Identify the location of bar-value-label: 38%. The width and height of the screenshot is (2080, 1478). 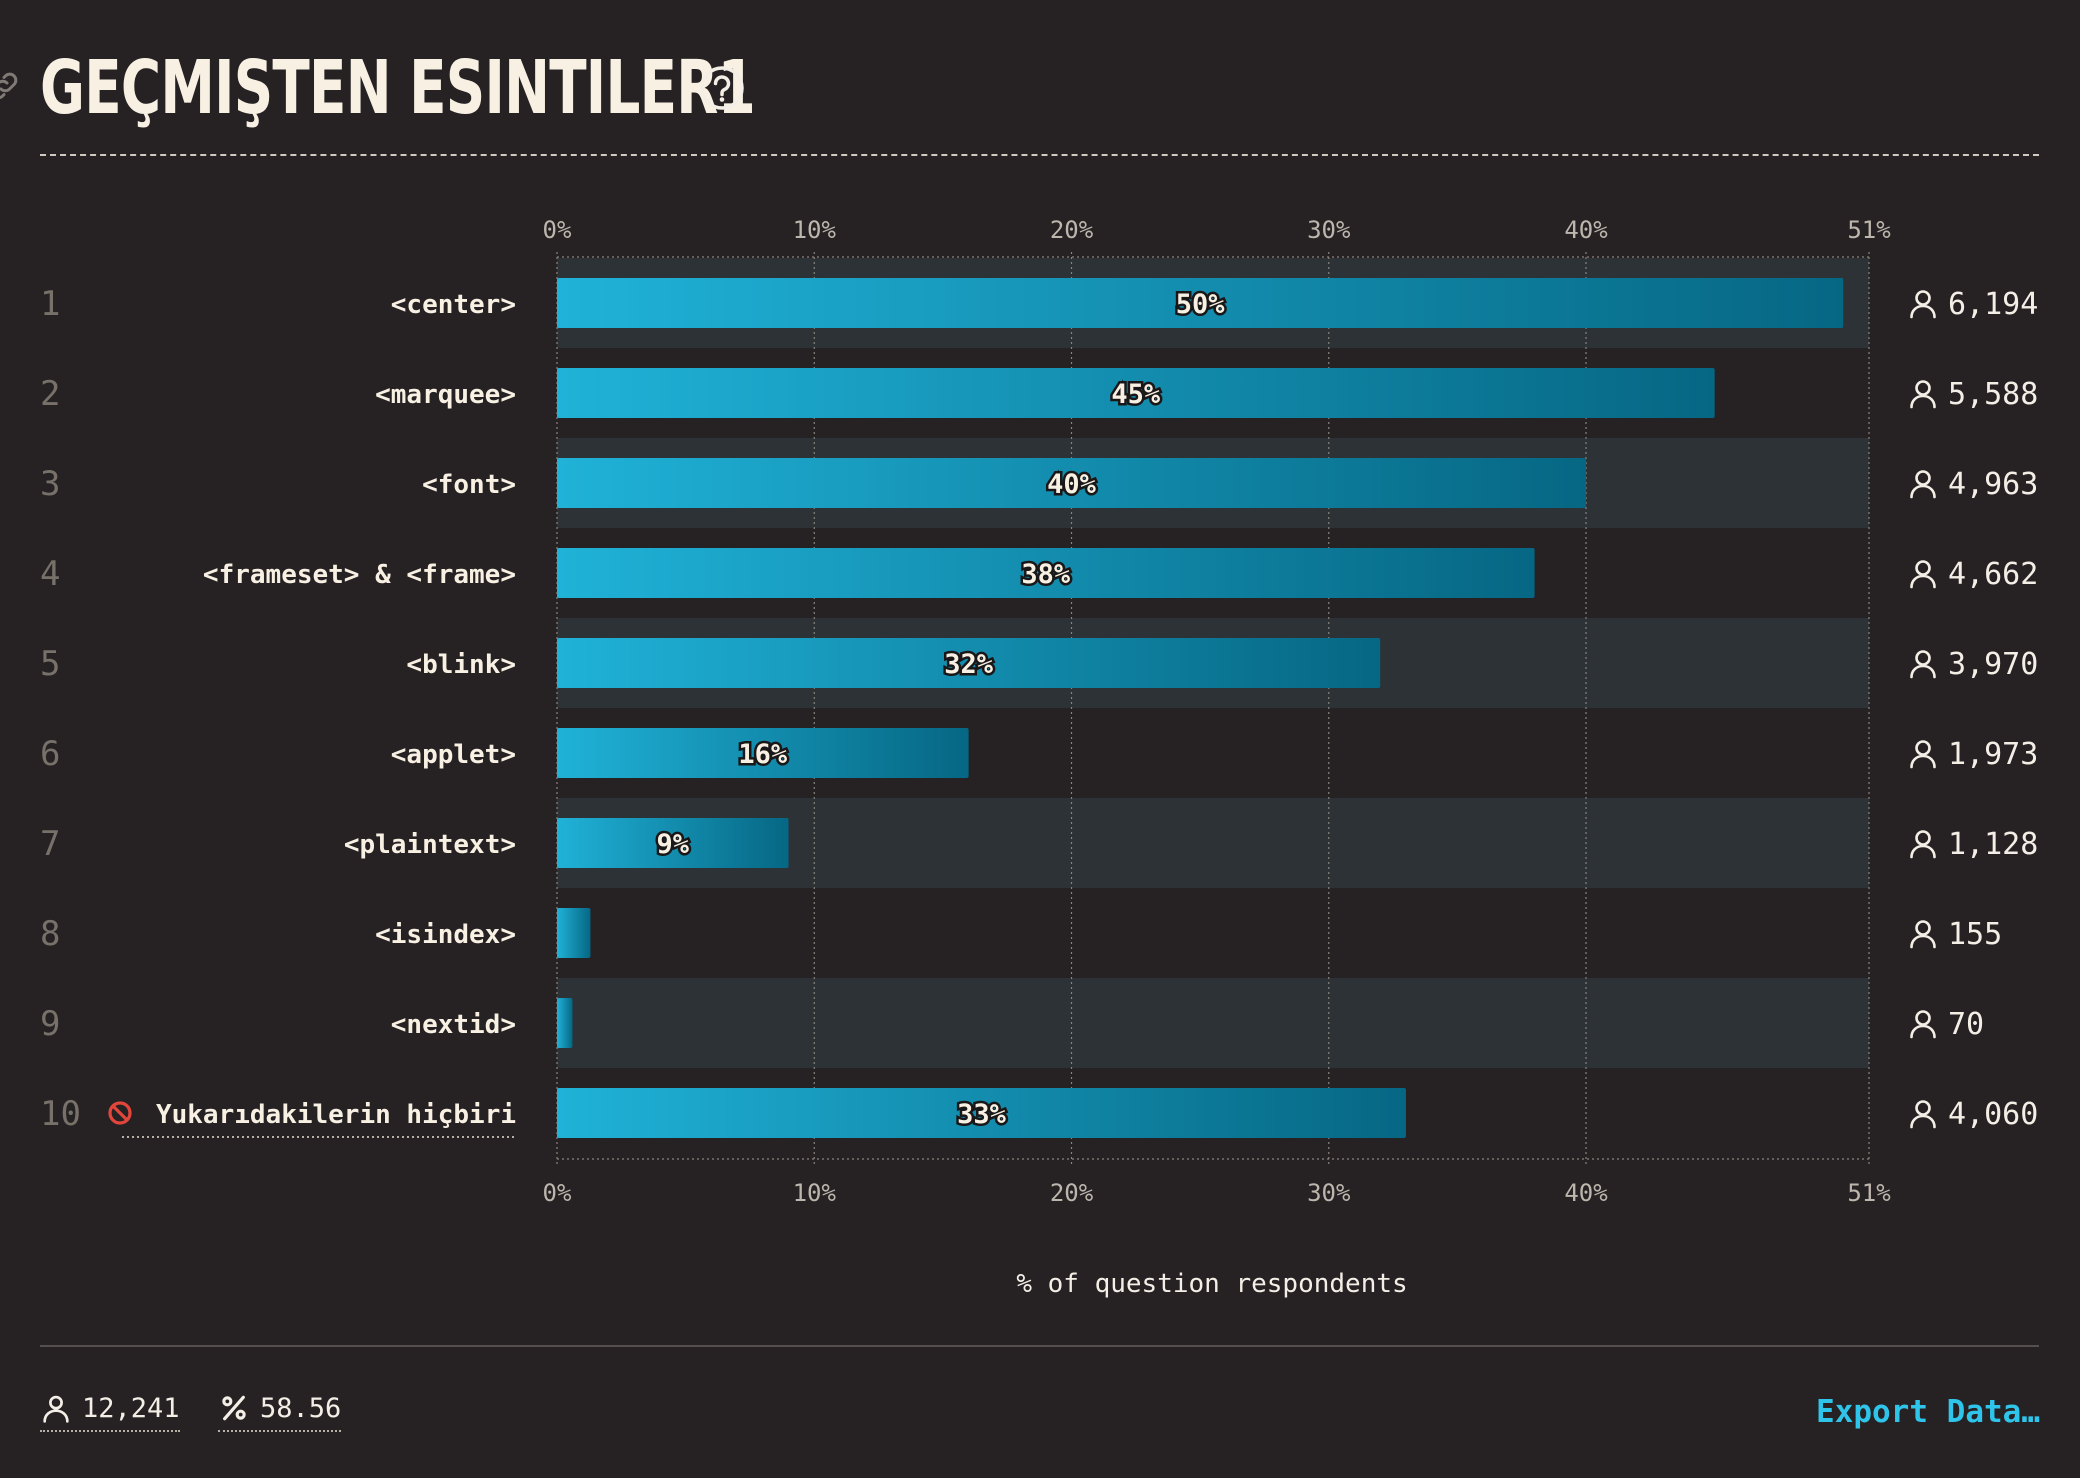
(1046, 574).